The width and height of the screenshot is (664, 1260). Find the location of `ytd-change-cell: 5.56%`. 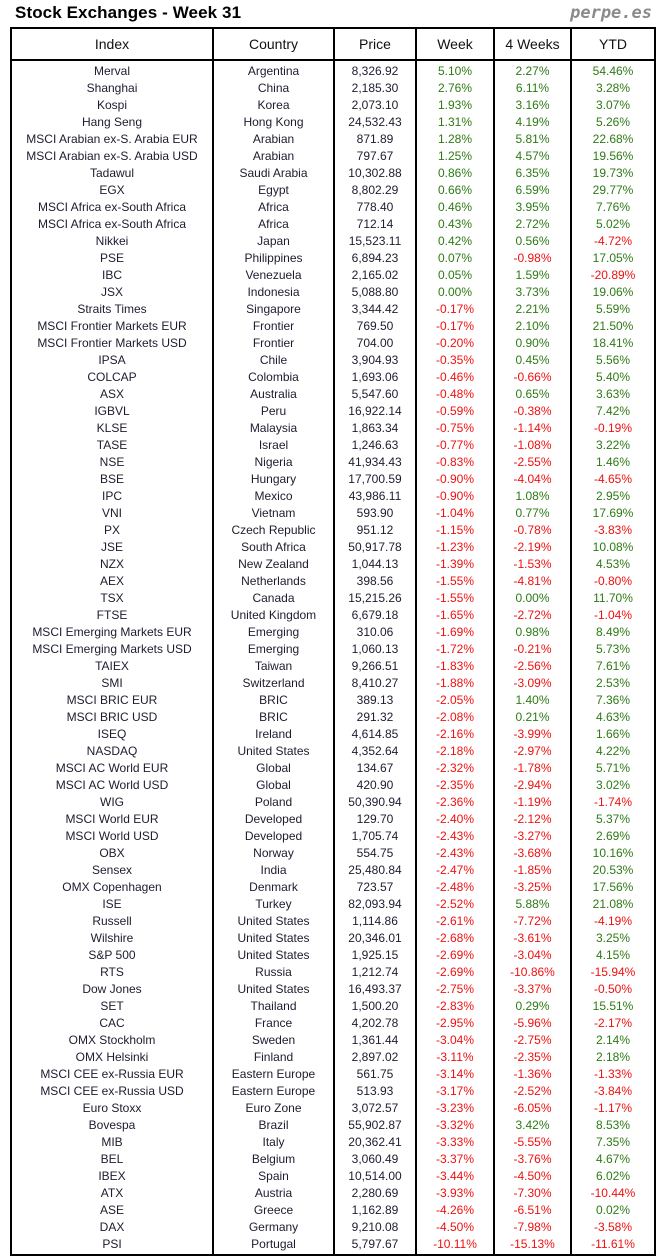

ytd-change-cell: 5.56% is located at coordinates (613, 360).